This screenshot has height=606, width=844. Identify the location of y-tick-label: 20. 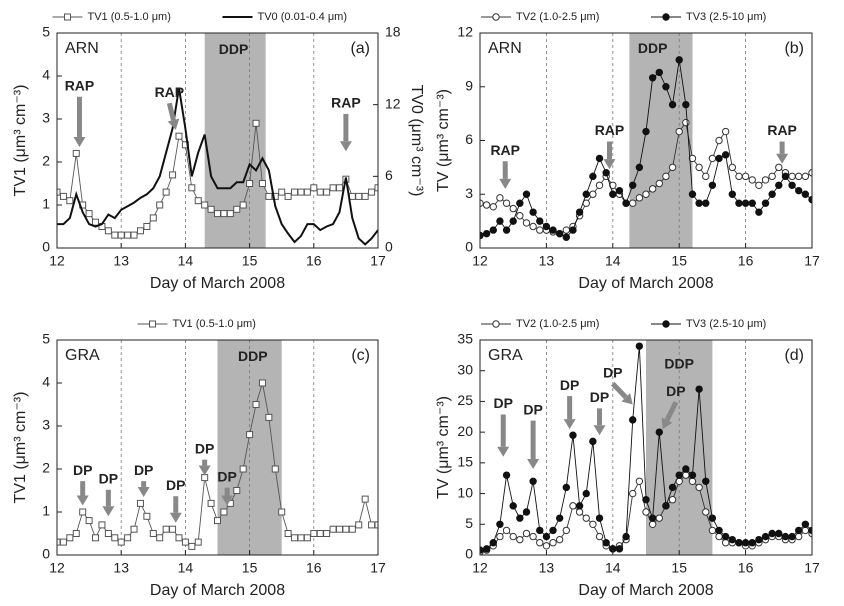
(465, 431).